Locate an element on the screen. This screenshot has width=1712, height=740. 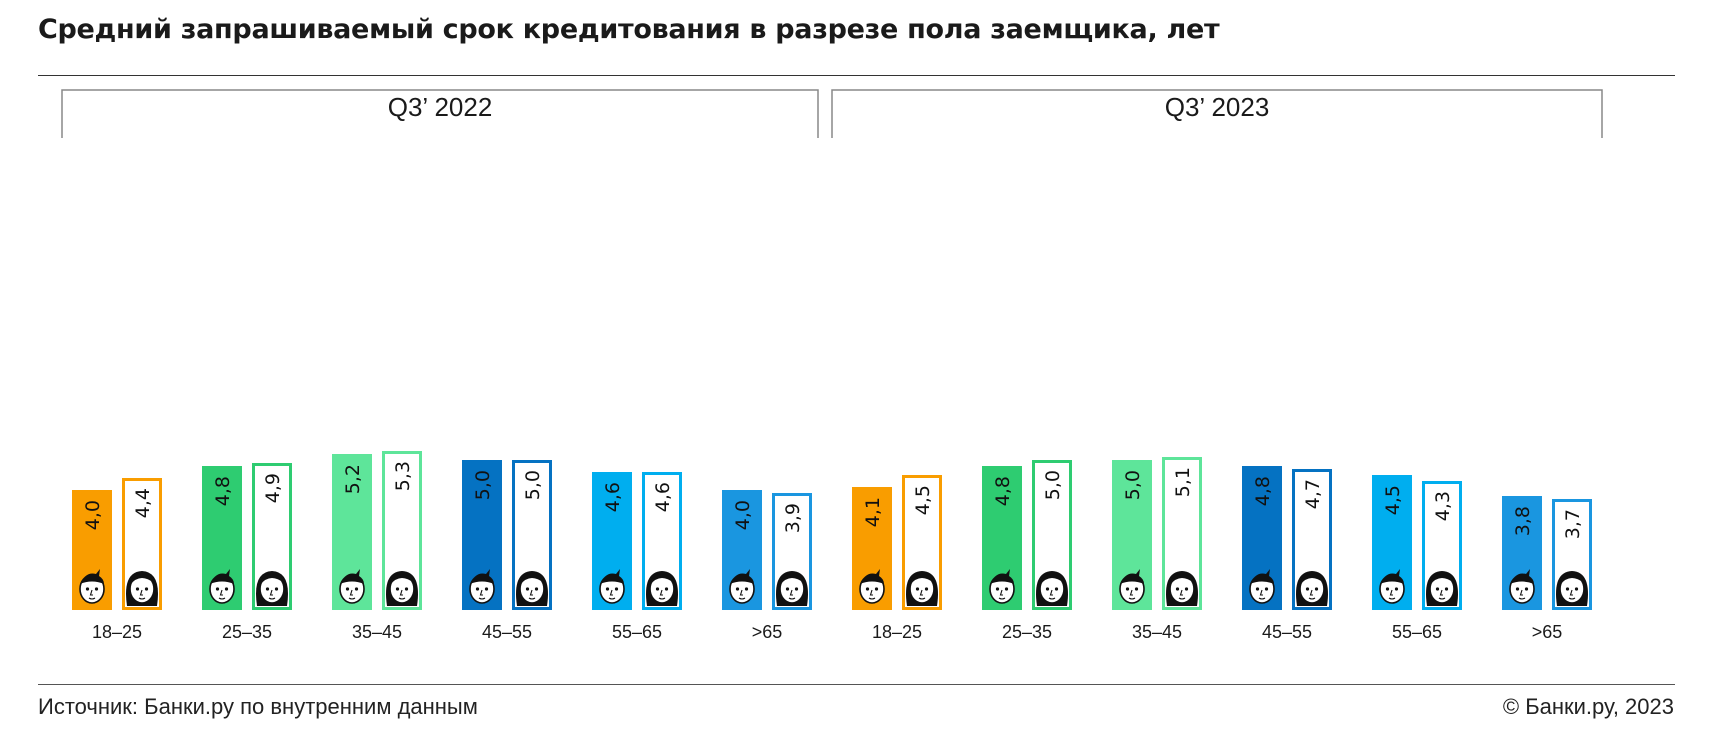
value-label: 4,1 is located at coordinates (873, 512).